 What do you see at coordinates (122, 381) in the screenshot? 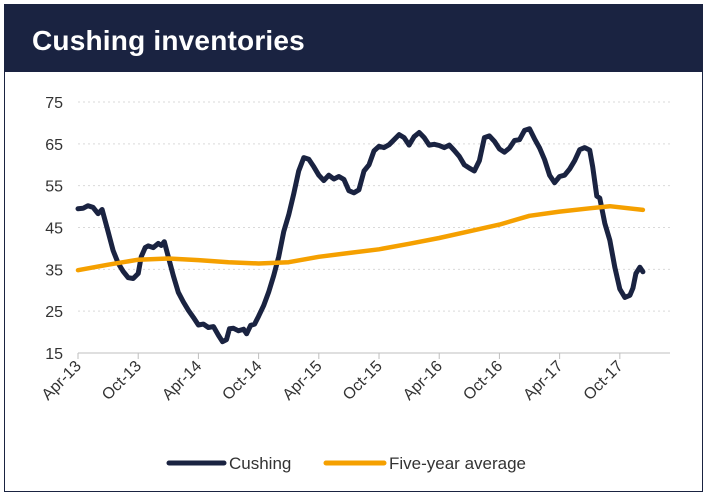
I see `x-tick-label: Oct-13` at bounding box center [122, 381].